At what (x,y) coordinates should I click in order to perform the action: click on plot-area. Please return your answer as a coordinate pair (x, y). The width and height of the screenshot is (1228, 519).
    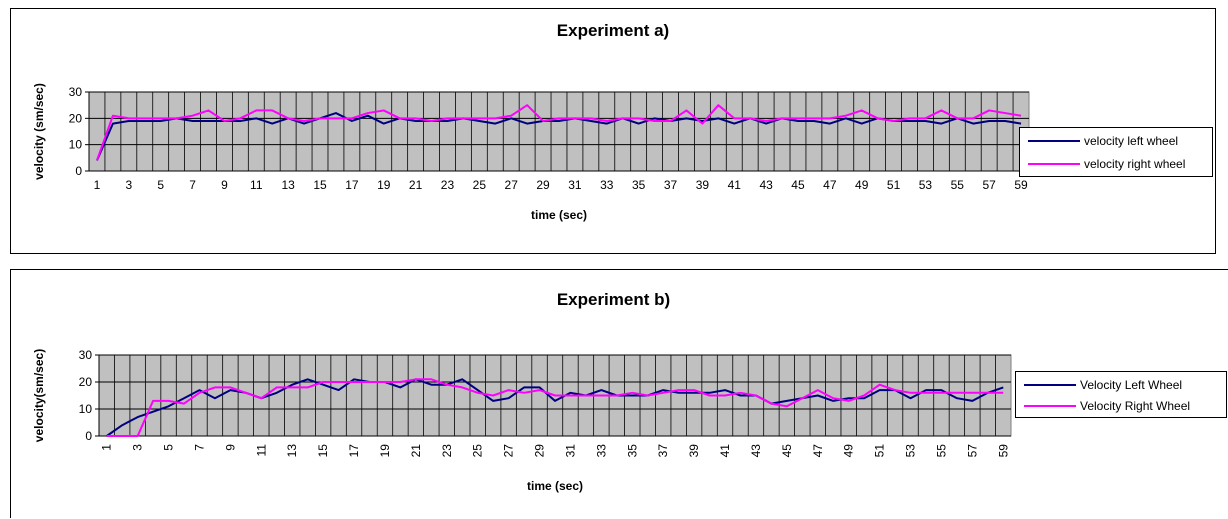
    Looking at the image, I should click on (559, 131).